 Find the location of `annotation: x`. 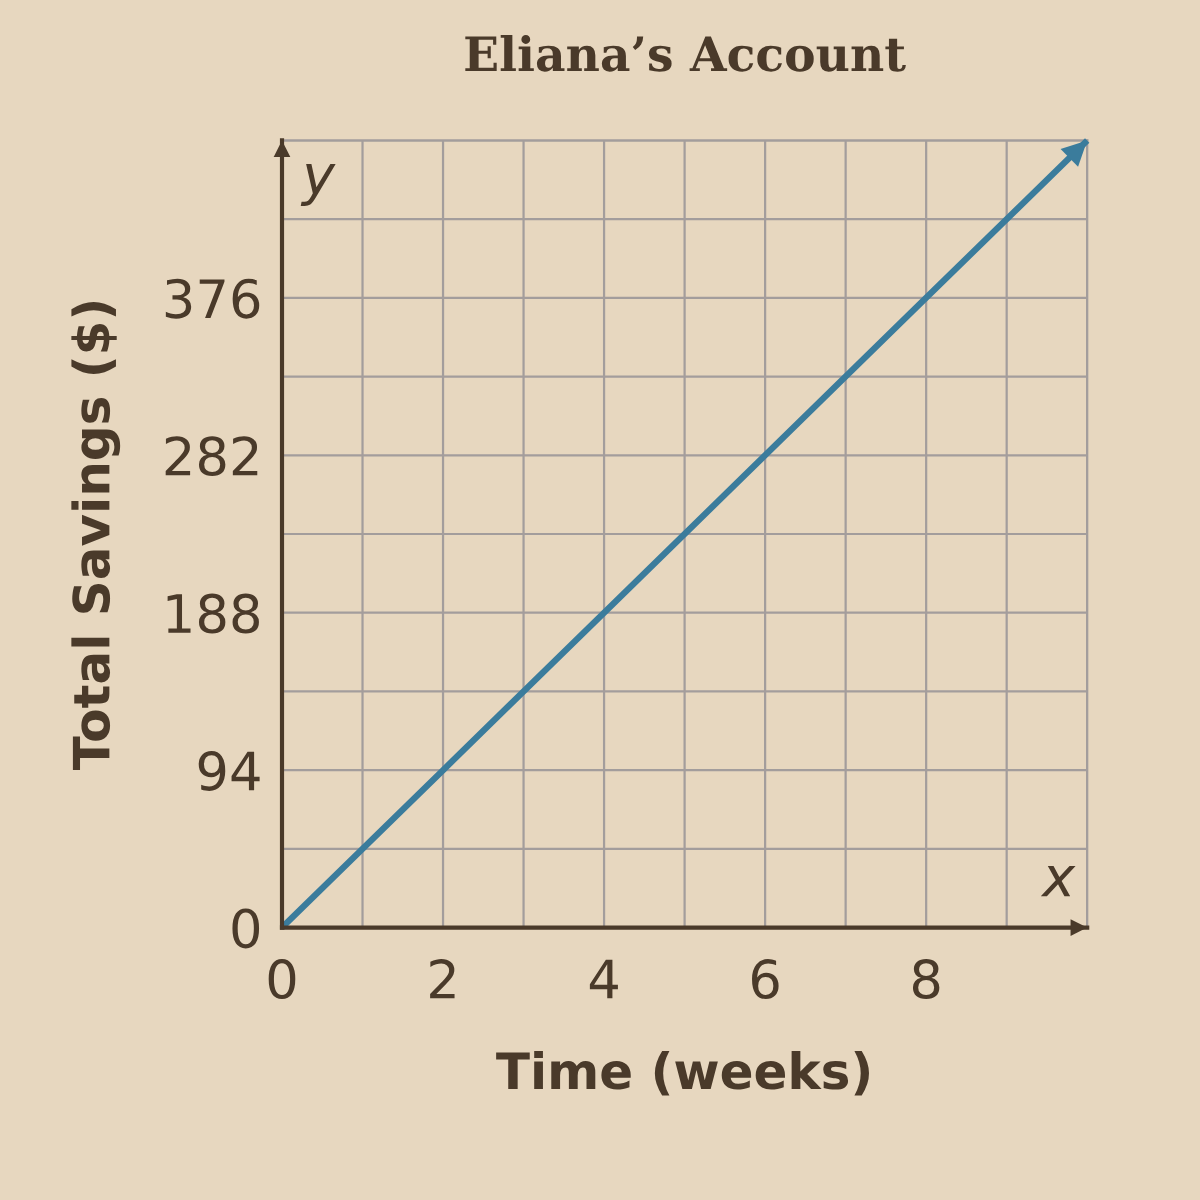

annotation: x is located at coordinates (1058, 881).